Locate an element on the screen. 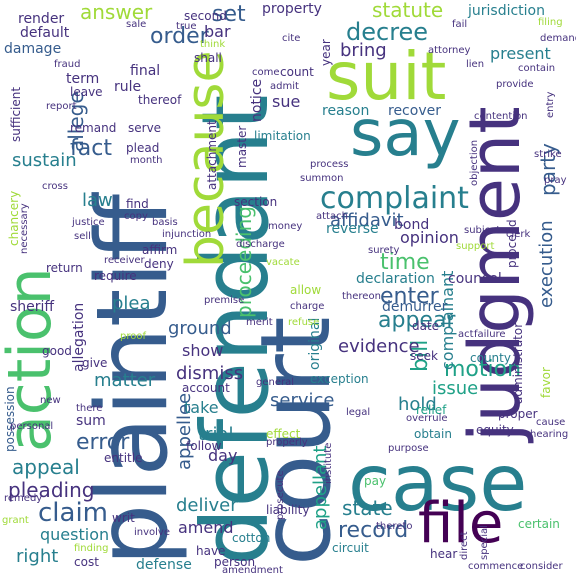 This screenshot has width=576, height=576. cloud-word: amendment is located at coordinates (252, 570).